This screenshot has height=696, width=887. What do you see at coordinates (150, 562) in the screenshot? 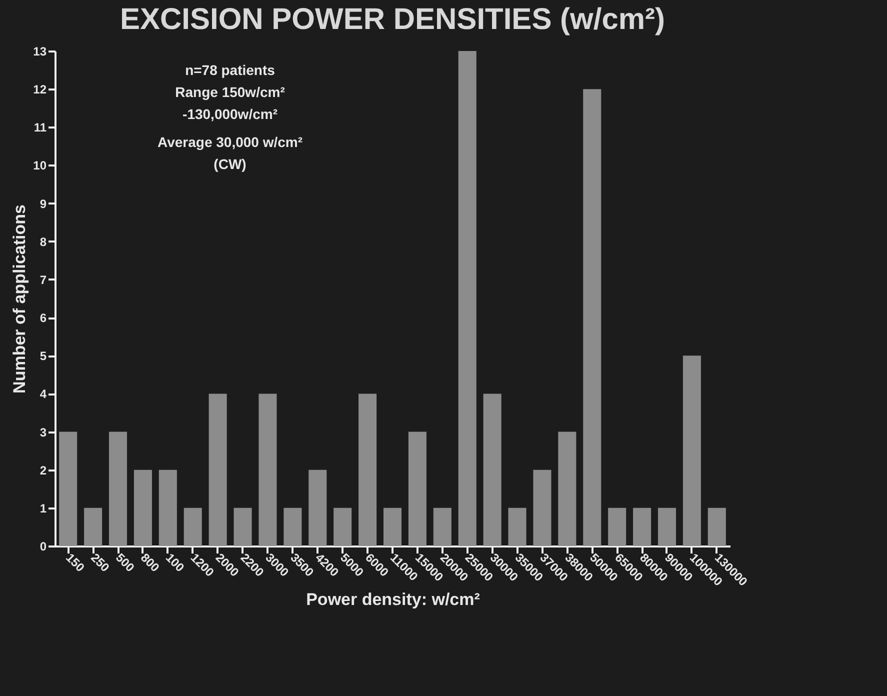
I see `x-tick-label: 800` at bounding box center [150, 562].